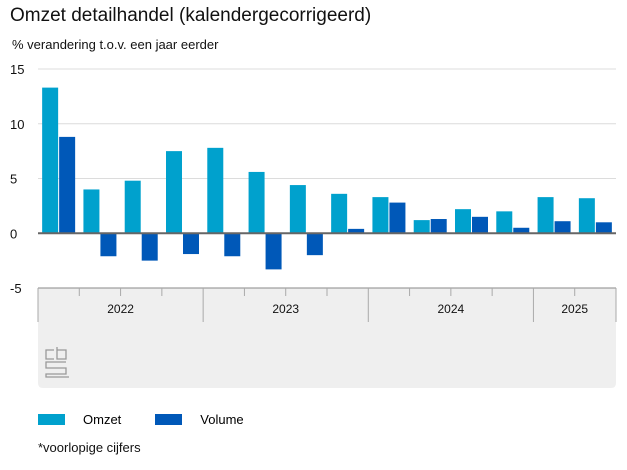  What do you see at coordinates (49, 354) in the screenshot?
I see `logo-c` at bounding box center [49, 354].